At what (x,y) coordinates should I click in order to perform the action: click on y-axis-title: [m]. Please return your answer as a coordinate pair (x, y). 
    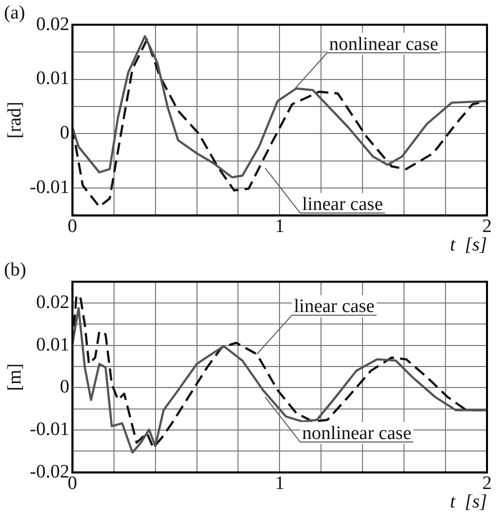
    Looking at the image, I should click on (15, 377).